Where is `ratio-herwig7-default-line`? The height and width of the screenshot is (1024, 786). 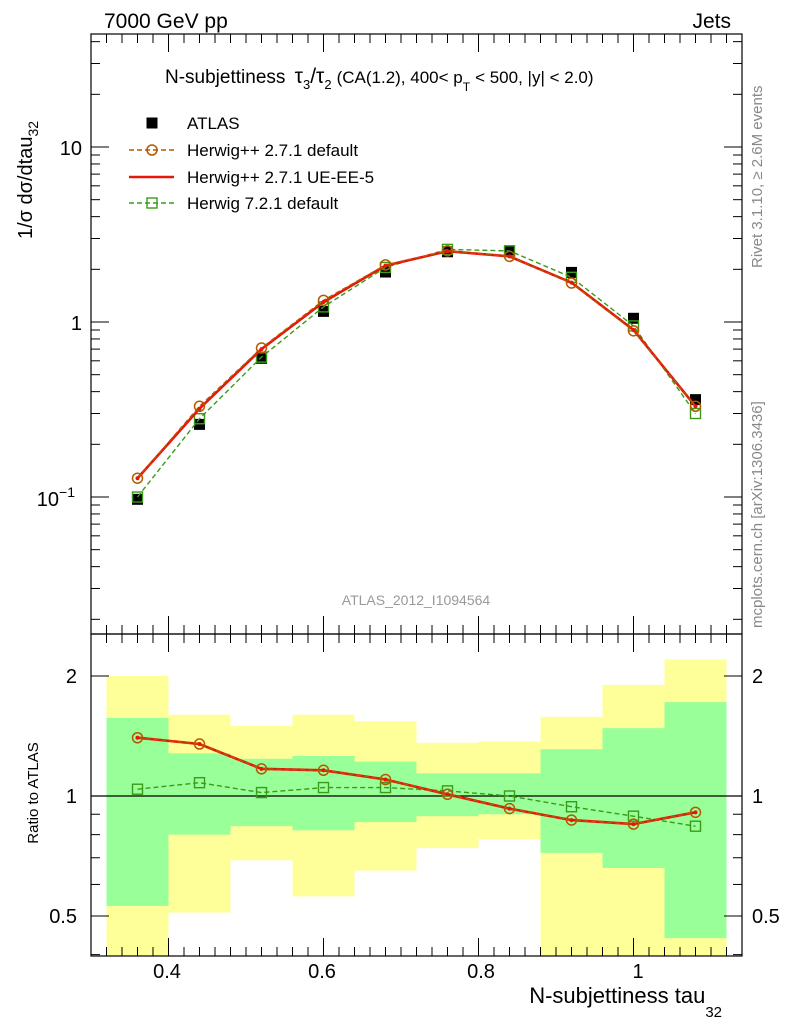
ratio-herwig7-default-line is located at coordinates (416, 804).